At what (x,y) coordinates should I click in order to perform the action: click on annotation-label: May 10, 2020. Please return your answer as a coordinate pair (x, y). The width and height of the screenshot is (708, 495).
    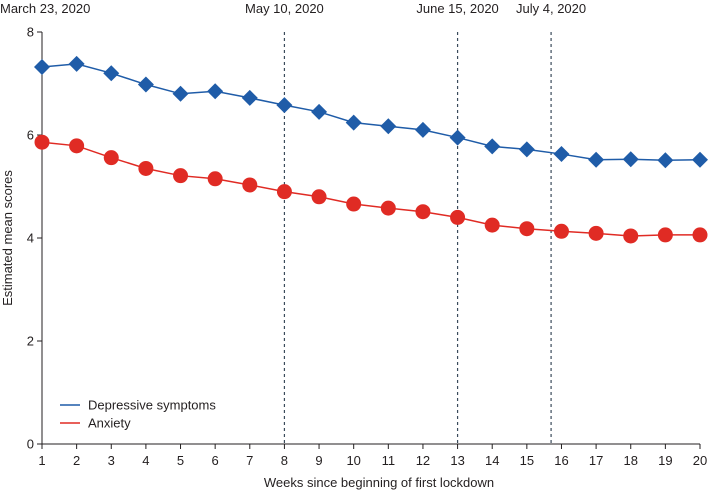
    Looking at the image, I should click on (284, 8).